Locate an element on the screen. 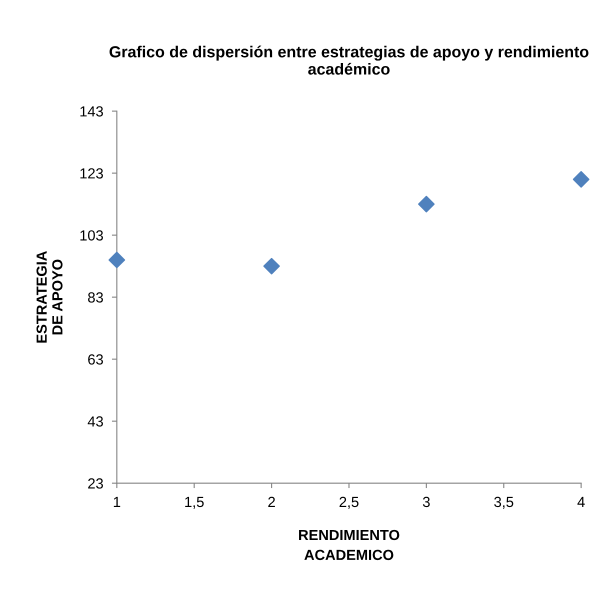 The width and height of the screenshot is (593, 604). y-tick-label: 103 is located at coordinates (91, 235).